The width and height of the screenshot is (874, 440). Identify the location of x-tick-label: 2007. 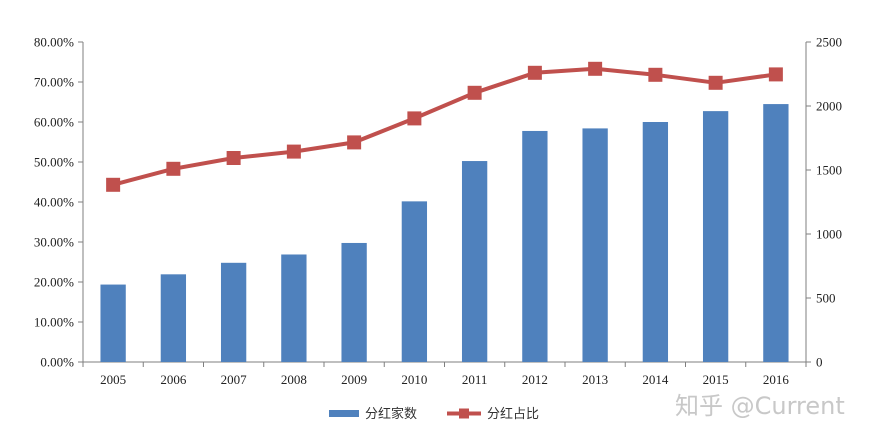
(234, 379).